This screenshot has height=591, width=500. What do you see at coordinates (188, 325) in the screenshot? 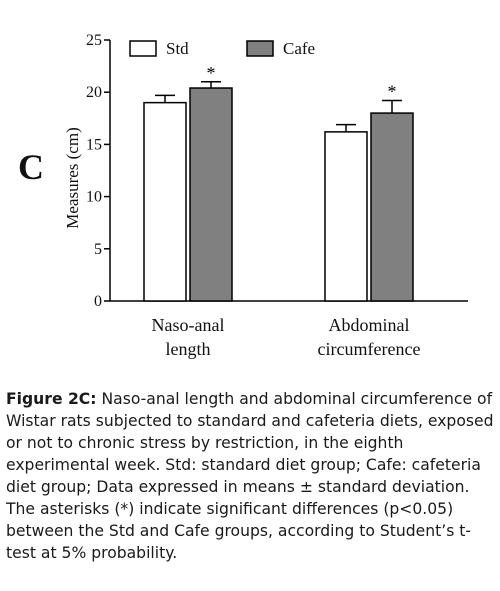
I see `x-tick-label: Naso-anal` at bounding box center [188, 325].